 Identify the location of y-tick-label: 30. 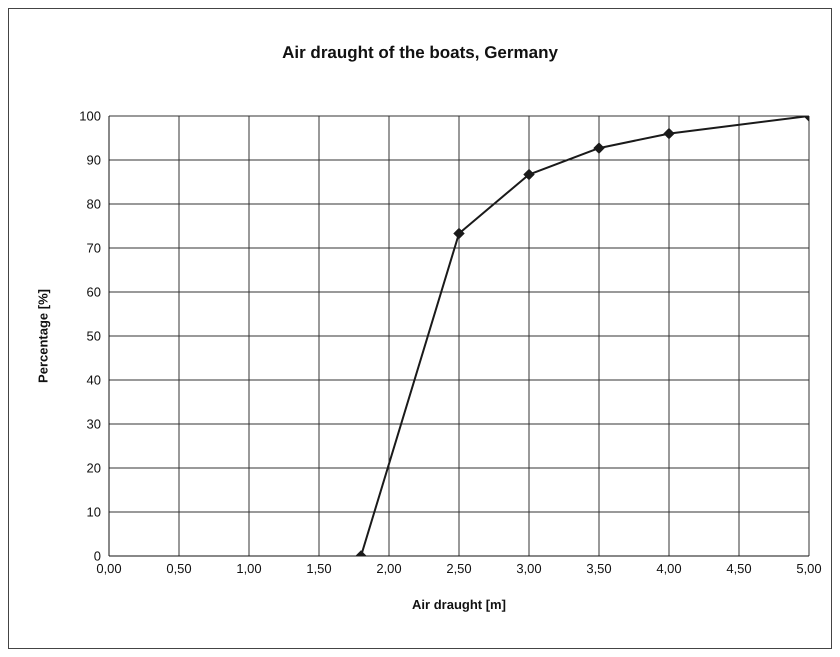
(93, 424).